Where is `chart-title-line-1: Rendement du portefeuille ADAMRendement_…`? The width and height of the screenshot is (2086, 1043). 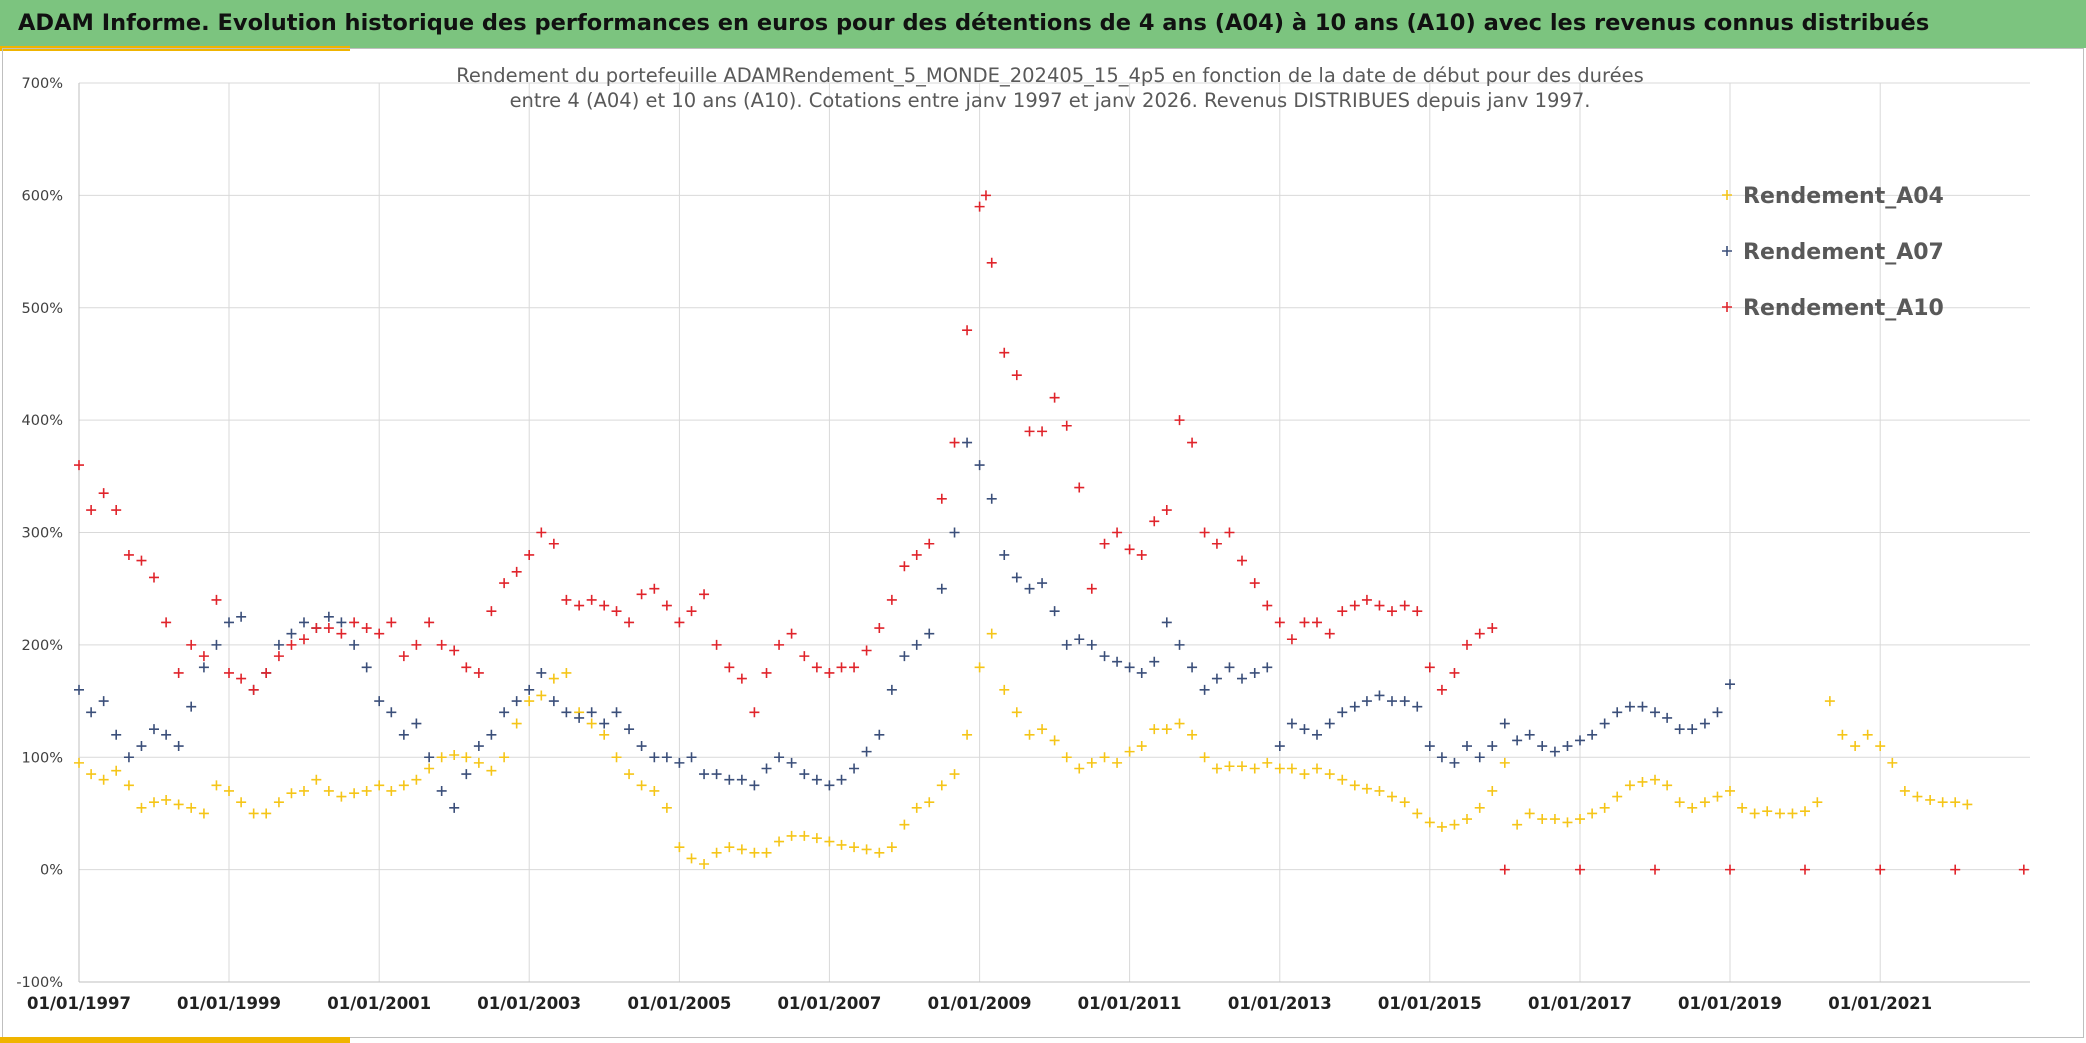 chart-title-line-1: Rendement du portefeuille ADAMRendement_… is located at coordinates (1050, 75).